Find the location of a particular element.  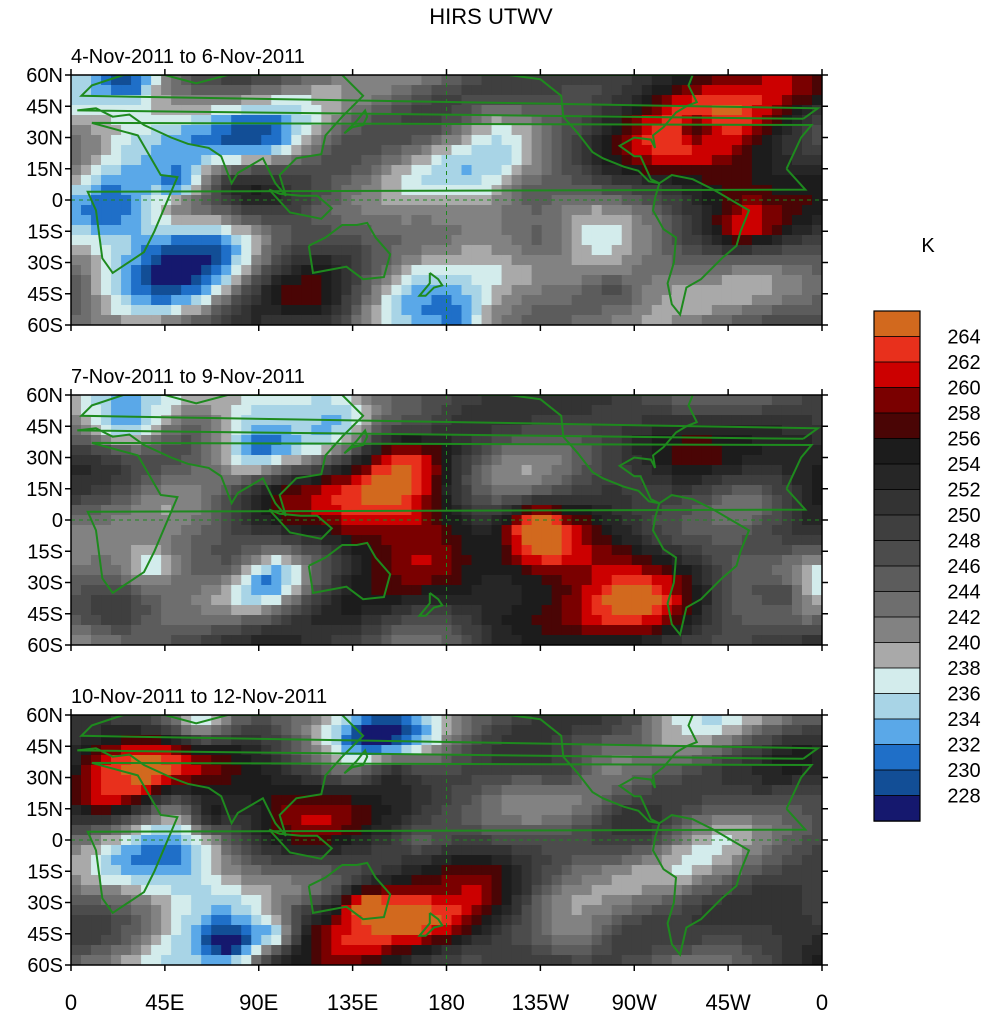

y-tick-label: 30S is located at coordinates (45, 584).